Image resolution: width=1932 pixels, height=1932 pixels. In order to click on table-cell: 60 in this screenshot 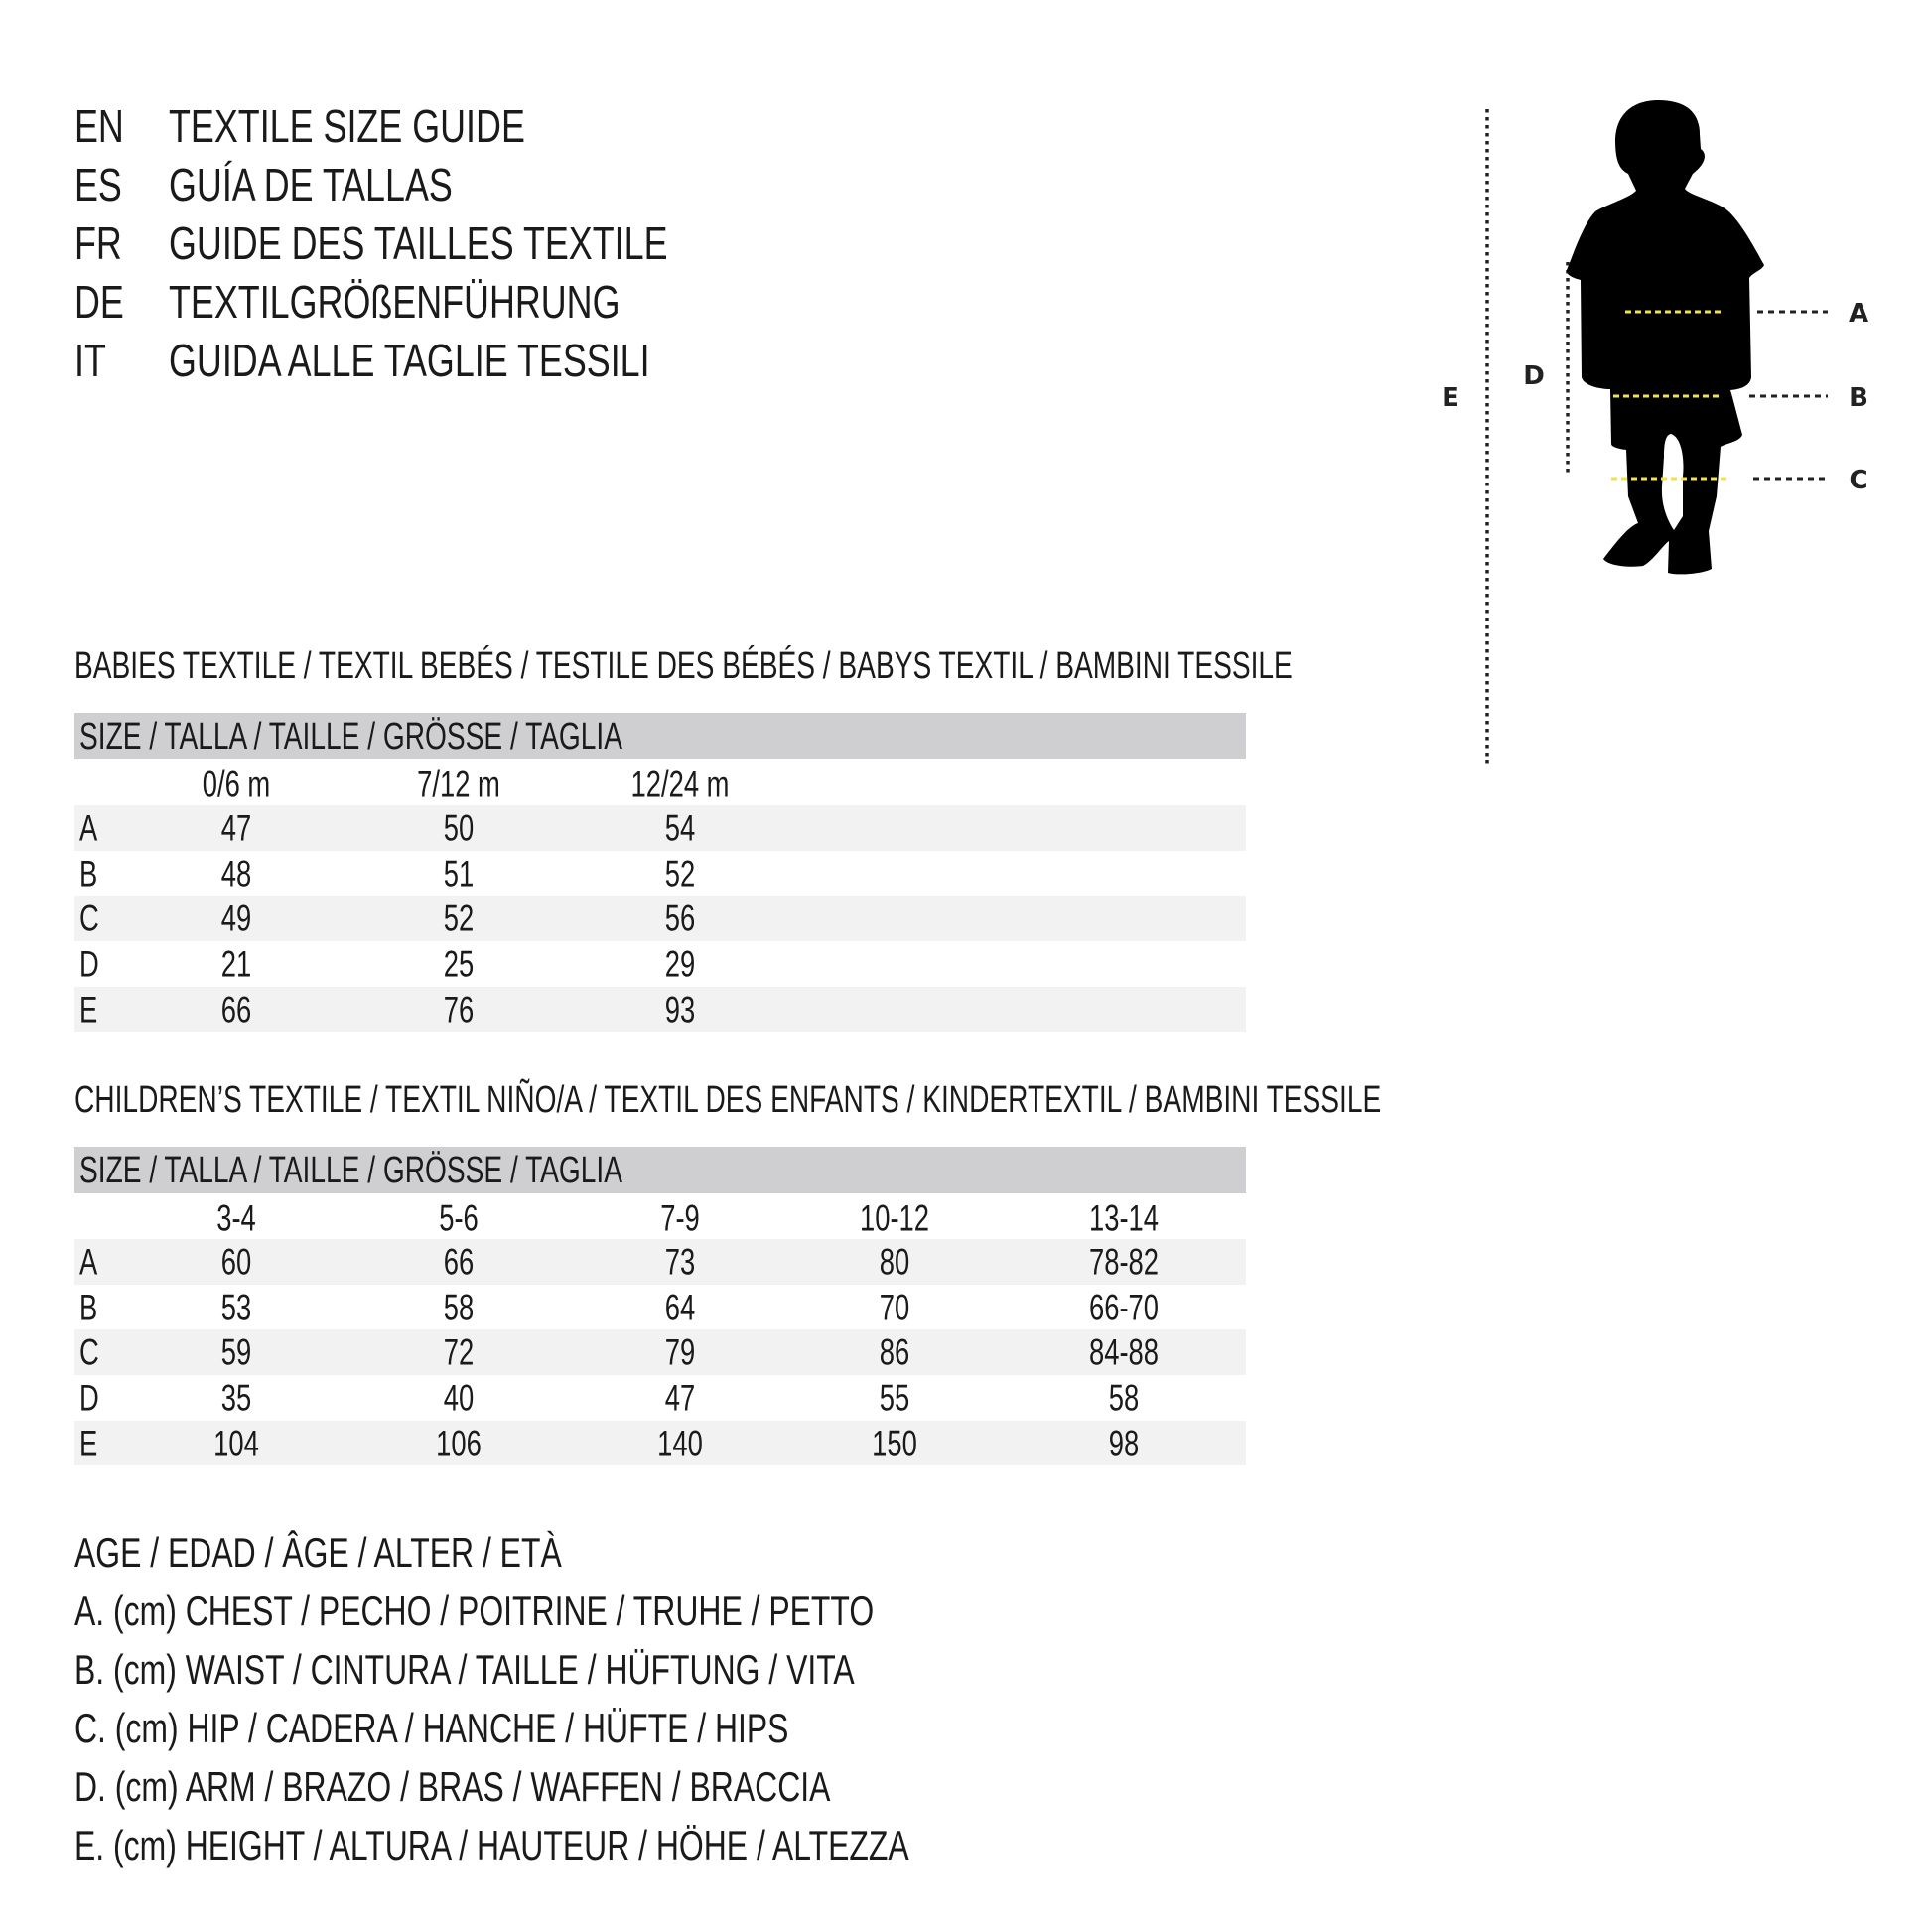, I will do `click(236, 1262)`.